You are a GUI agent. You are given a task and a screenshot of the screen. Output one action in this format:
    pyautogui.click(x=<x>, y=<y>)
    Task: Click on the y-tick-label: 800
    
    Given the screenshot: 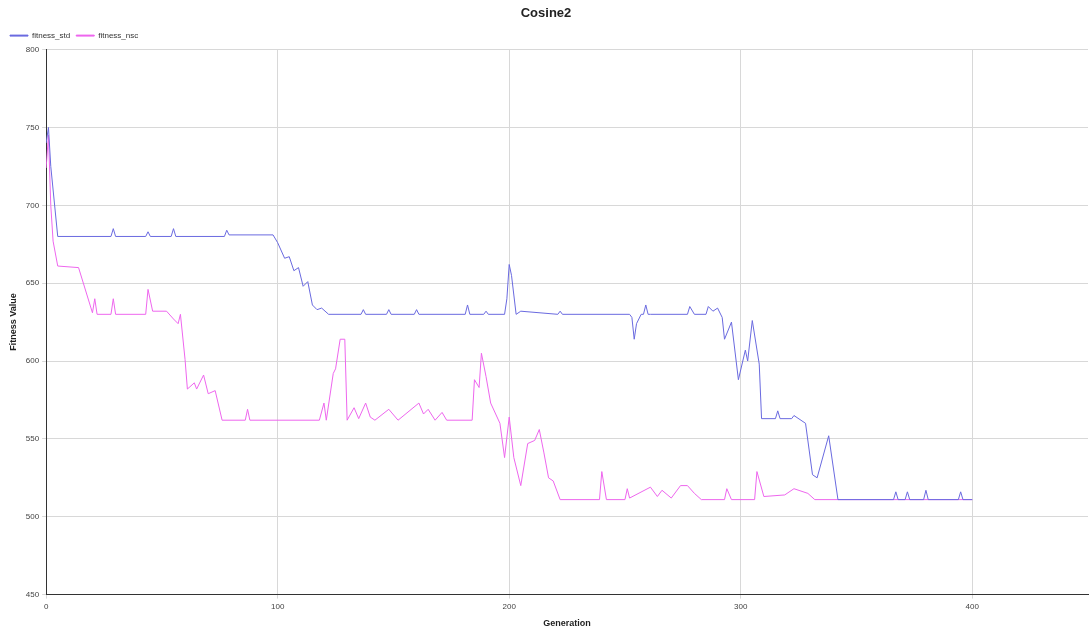 What is the action you would take?
    pyautogui.click(x=32, y=49)
    